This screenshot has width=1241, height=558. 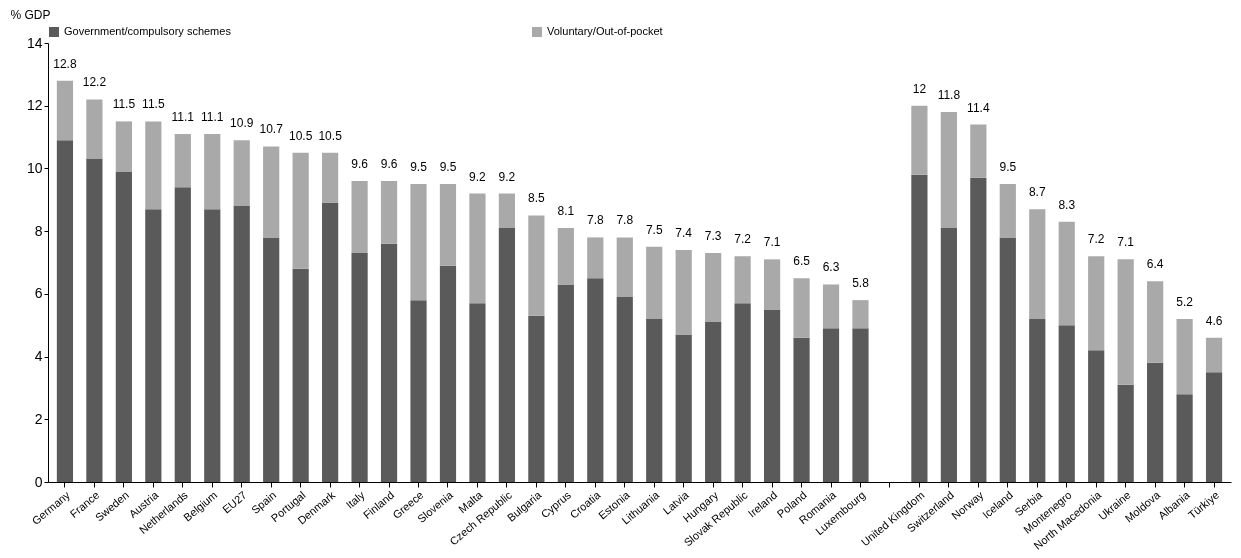 What do you see at coordinates (38, 418) in the screenshot?
I see `y-tick-label: 2` at bounding box center [38, 418].